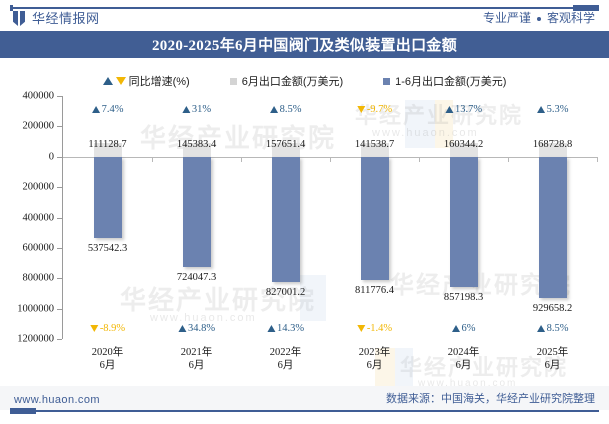  I want to click on x-axis-category-line: 2023年, so click(374, 352).